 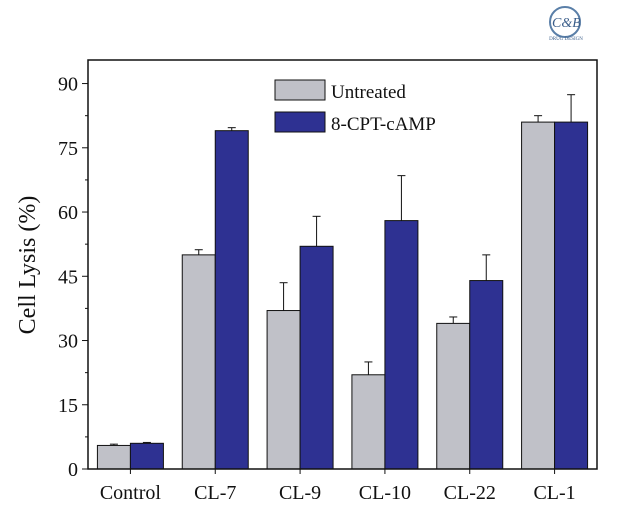 I want to click on y-tick-label: 60, so click(x=68, y=213).